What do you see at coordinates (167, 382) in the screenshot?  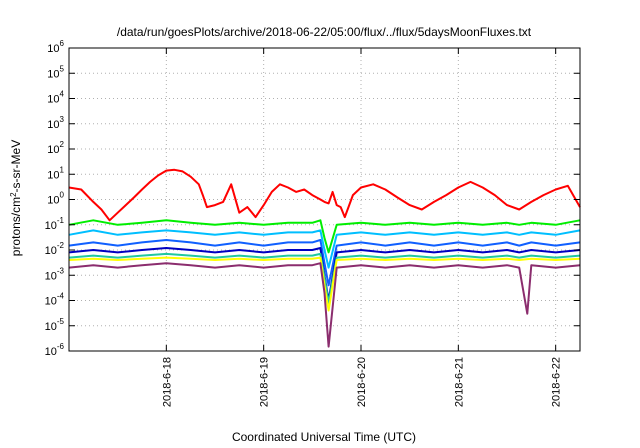 I see `x-tick-label: 2018-6-18` at bounding box center [167, 382].